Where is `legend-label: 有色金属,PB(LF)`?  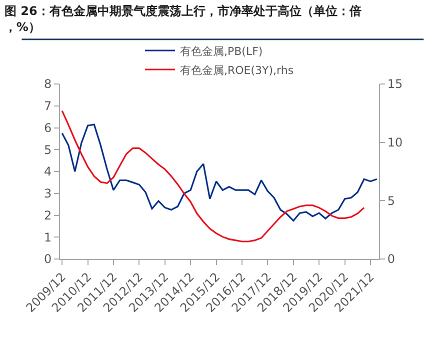 legend-label: 有色金属,PB(LF) is located at coordinates (221, 51).